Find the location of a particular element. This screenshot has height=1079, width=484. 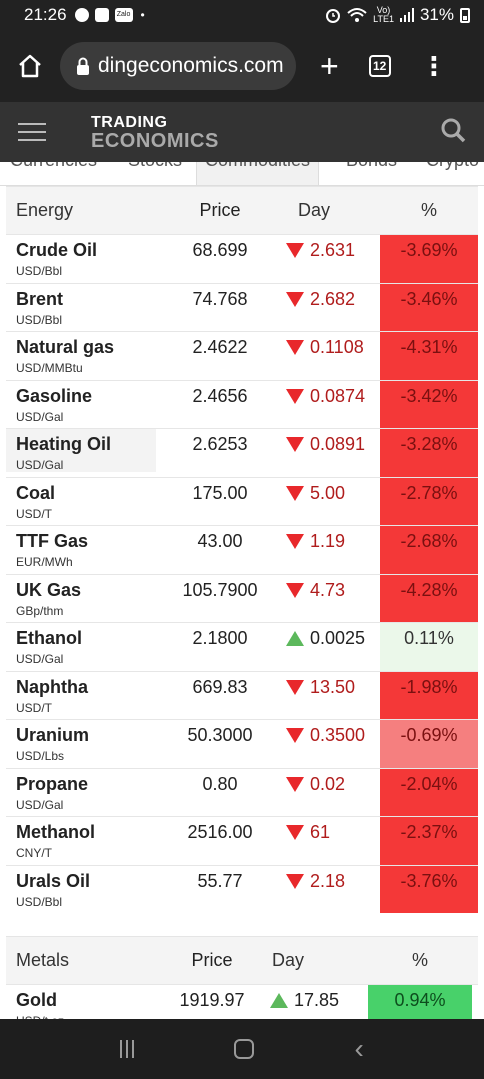

percent-change-cell: -2.37% is located at coordinates (429, 841).